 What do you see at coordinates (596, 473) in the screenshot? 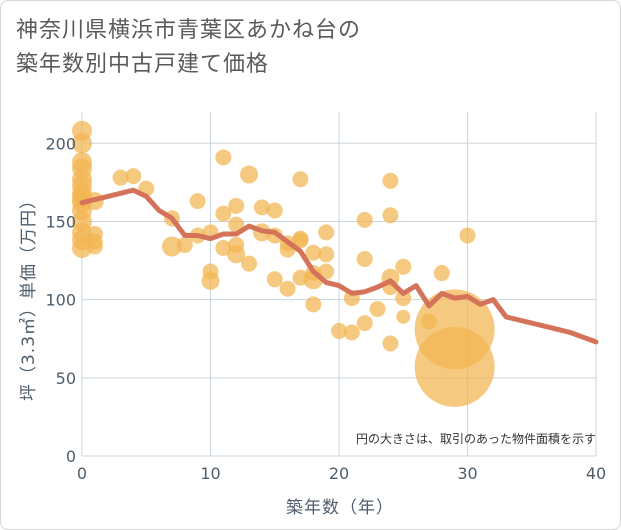
I see `x-tick-label-40: 40` at bounding box center [596, 473].